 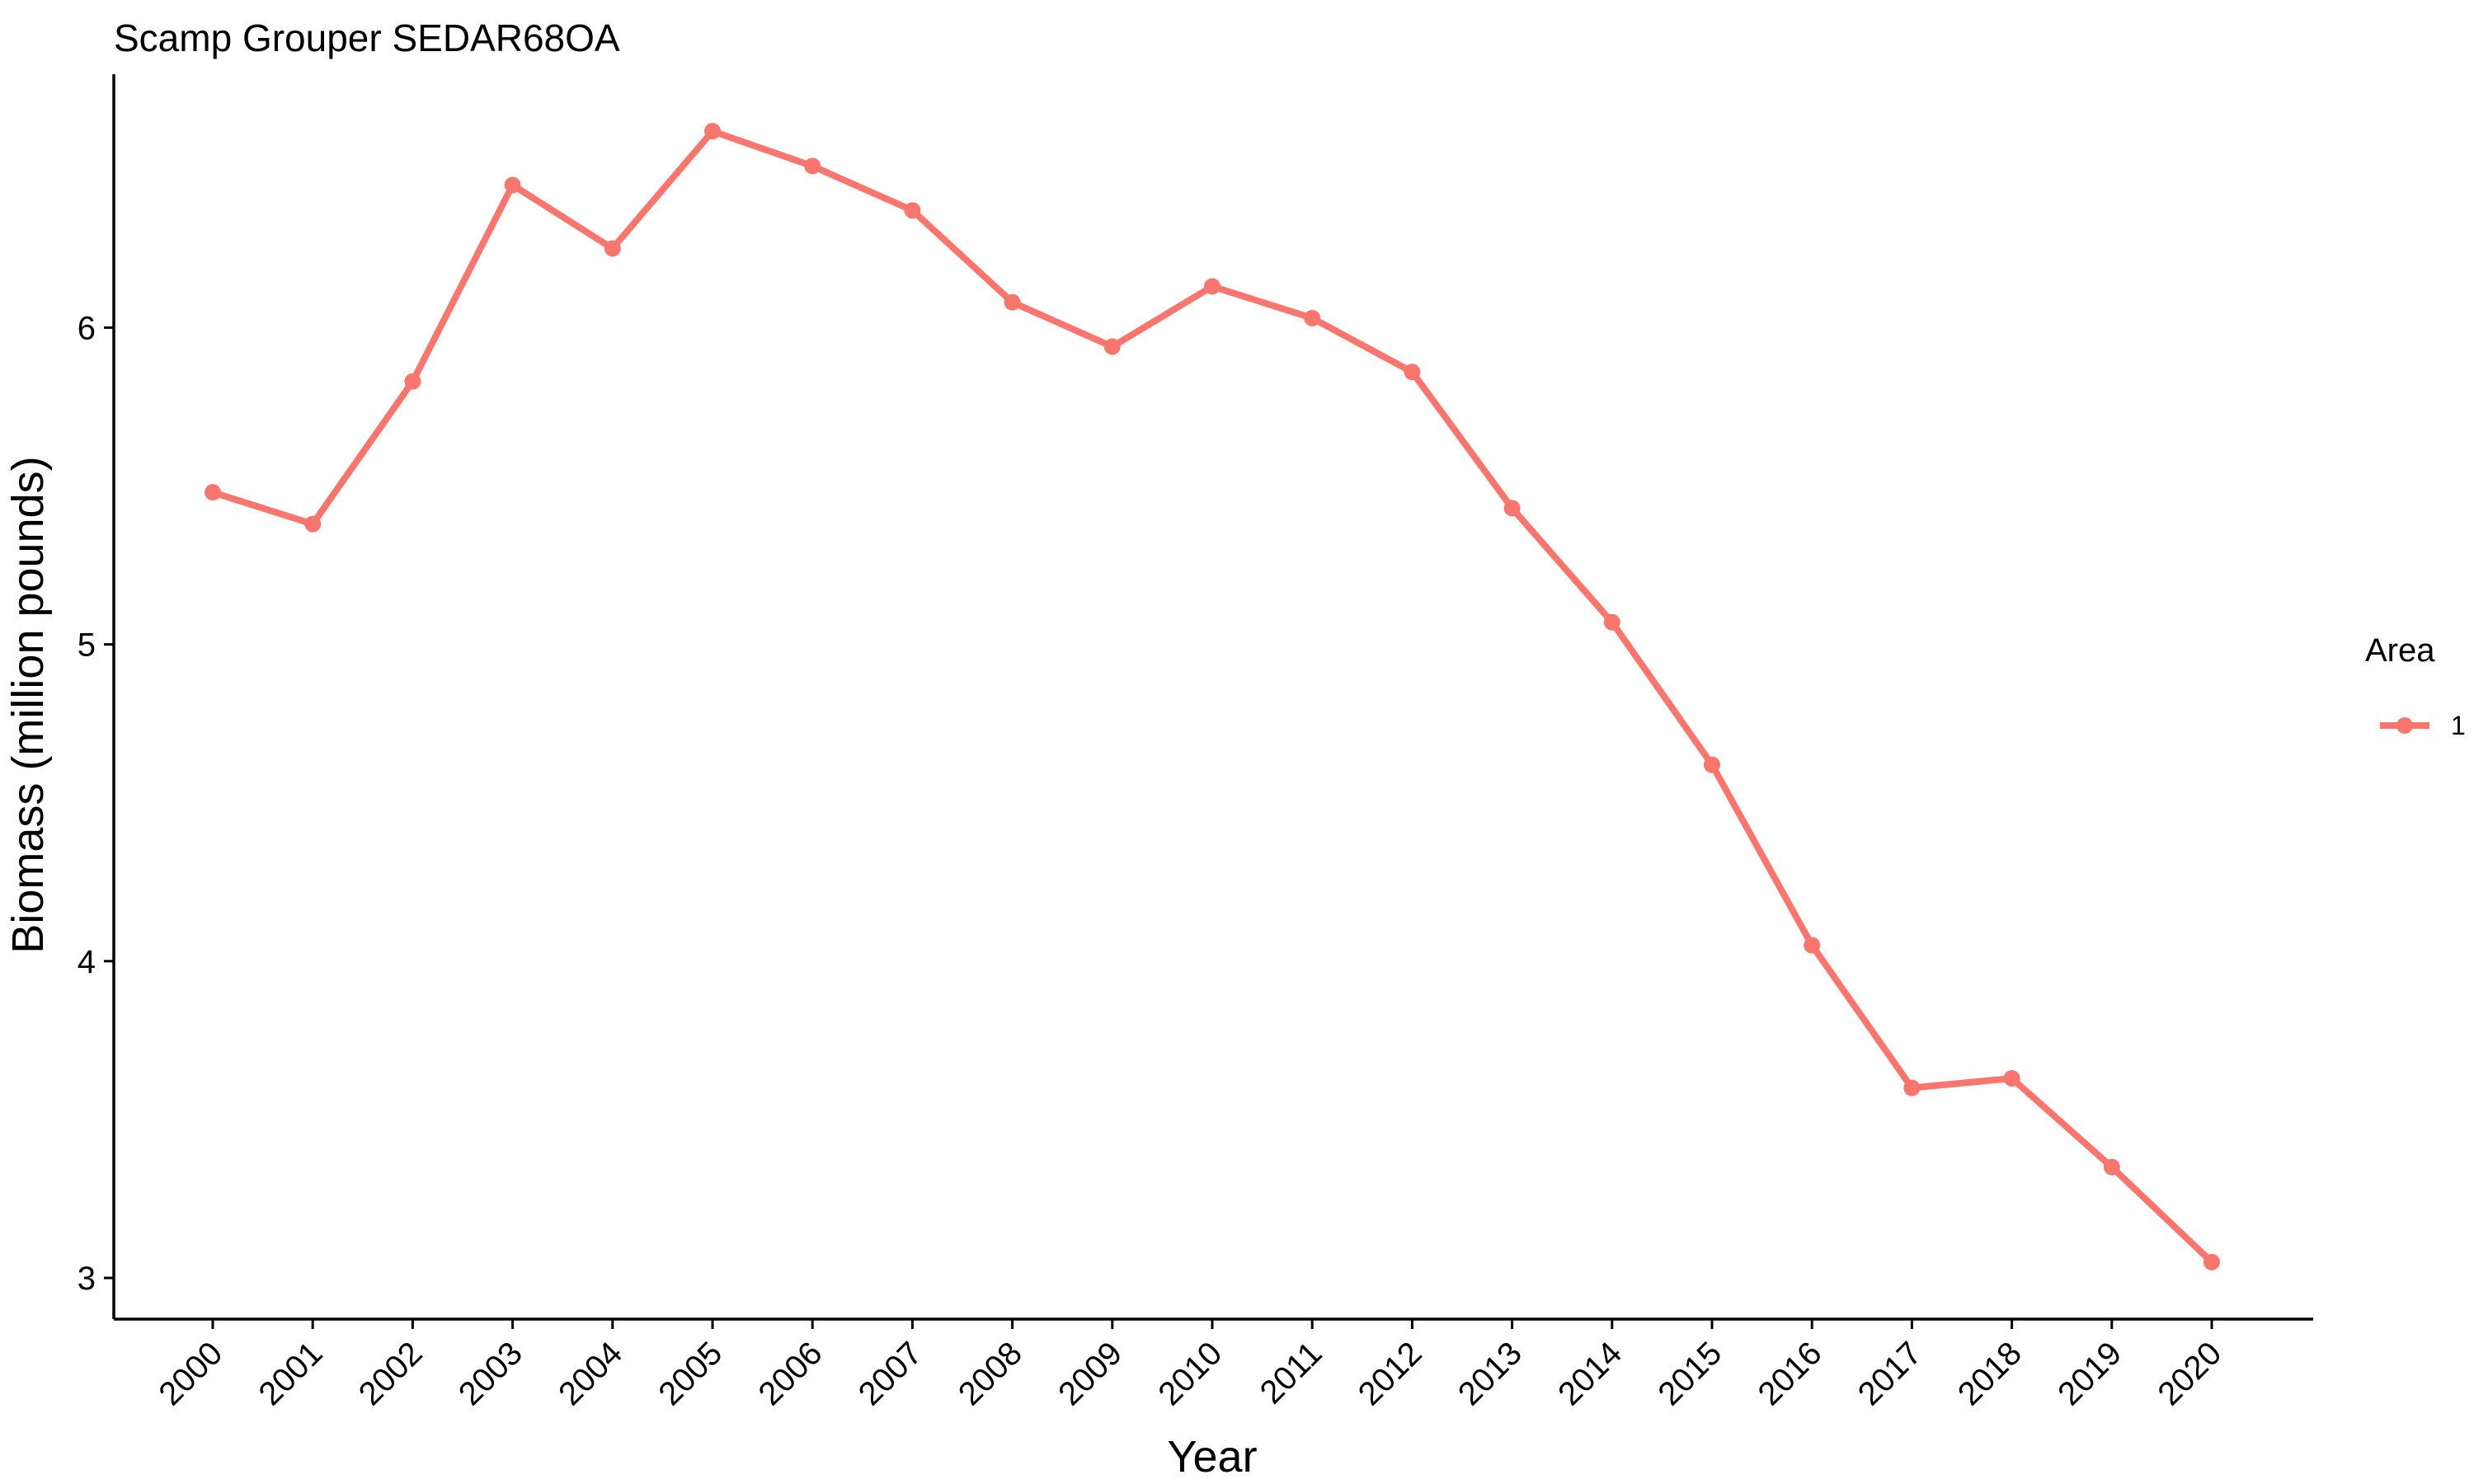 I want to click on x-tick-label: 2007, so click(x=890, y=1373).